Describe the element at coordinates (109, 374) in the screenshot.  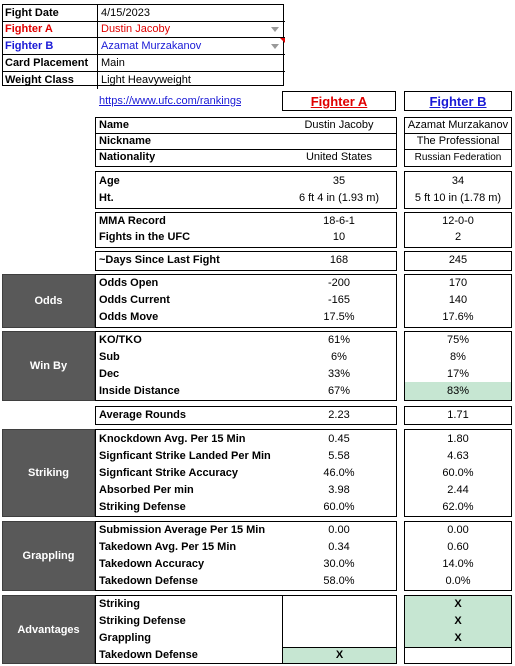
I see `dec-label: Dec` at that location.